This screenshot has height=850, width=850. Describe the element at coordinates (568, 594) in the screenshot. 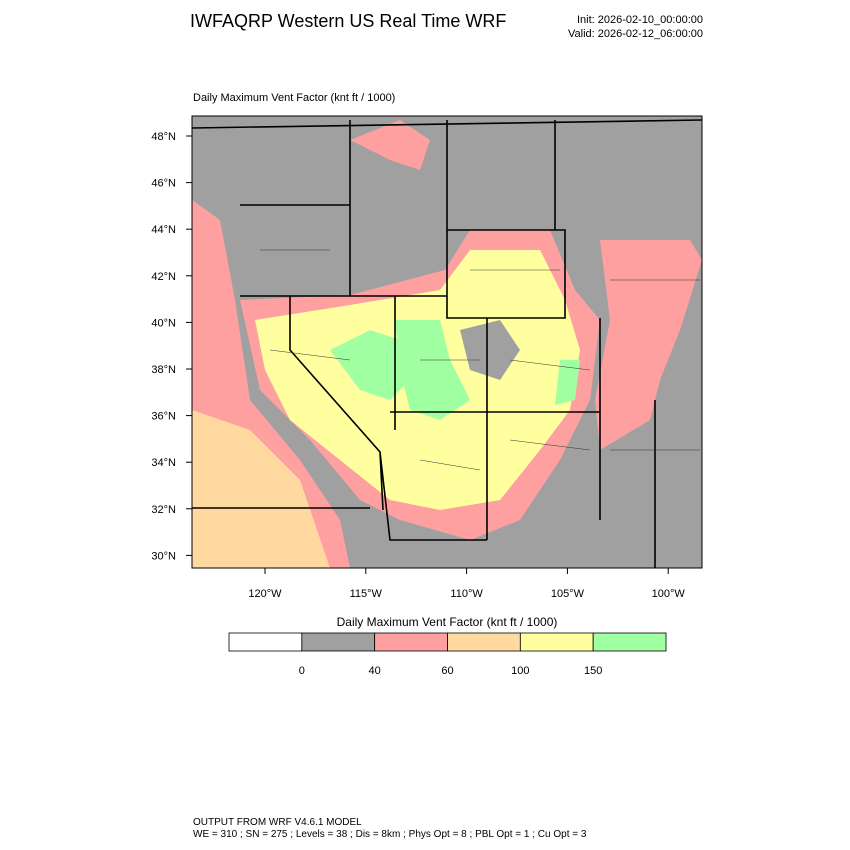

I see `lon-label: 105°W` at that location.